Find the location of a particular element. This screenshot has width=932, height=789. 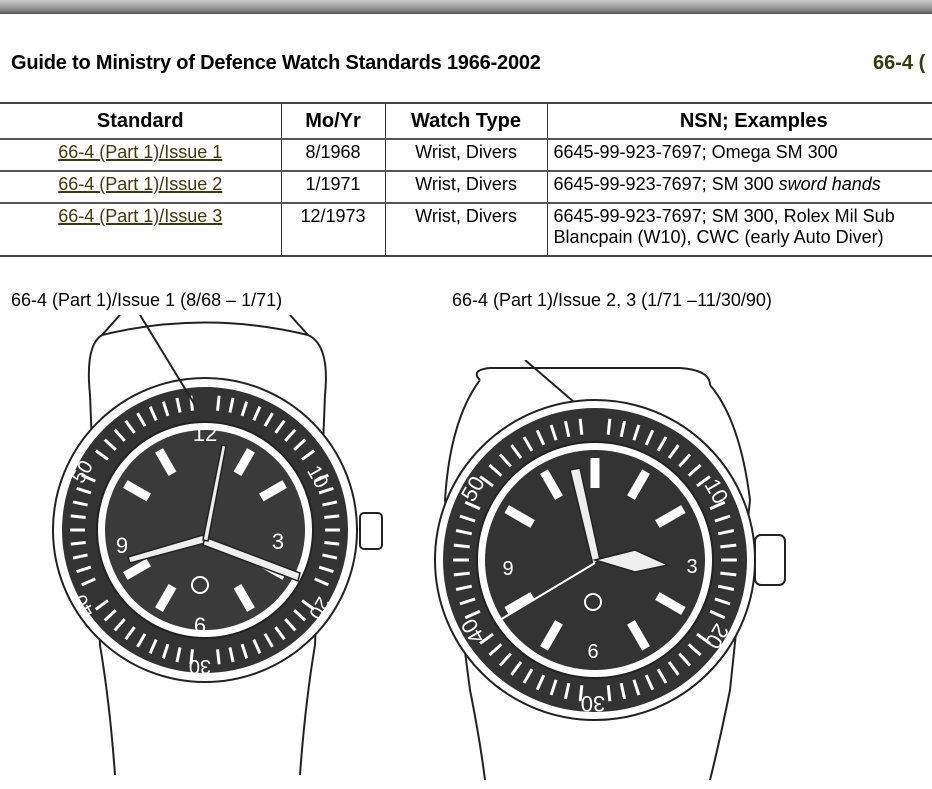

figure-caption-issue-1: 66-4 (Part 1)/Issue 1 (8/68 – 1/71) is located at coordinates (147, 300).